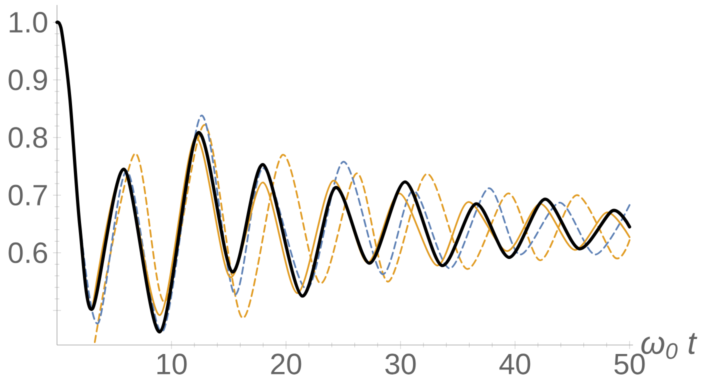 This screenshot has height=385, width=720. I want to click on y-tick-label: 0.9, so click(27, 80).